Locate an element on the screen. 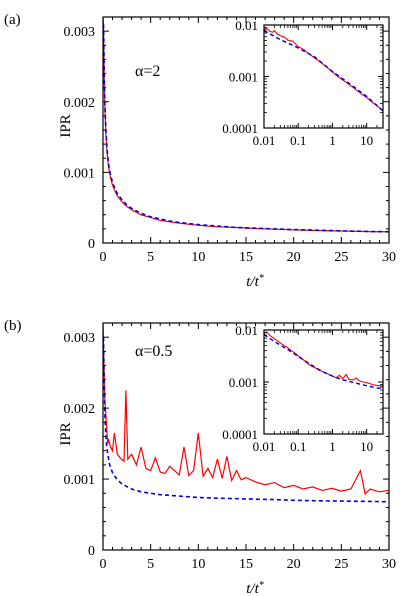 The height and width of the screenshot is (596, 415). panel-tag: (b) is located at coordinates (13, 326).